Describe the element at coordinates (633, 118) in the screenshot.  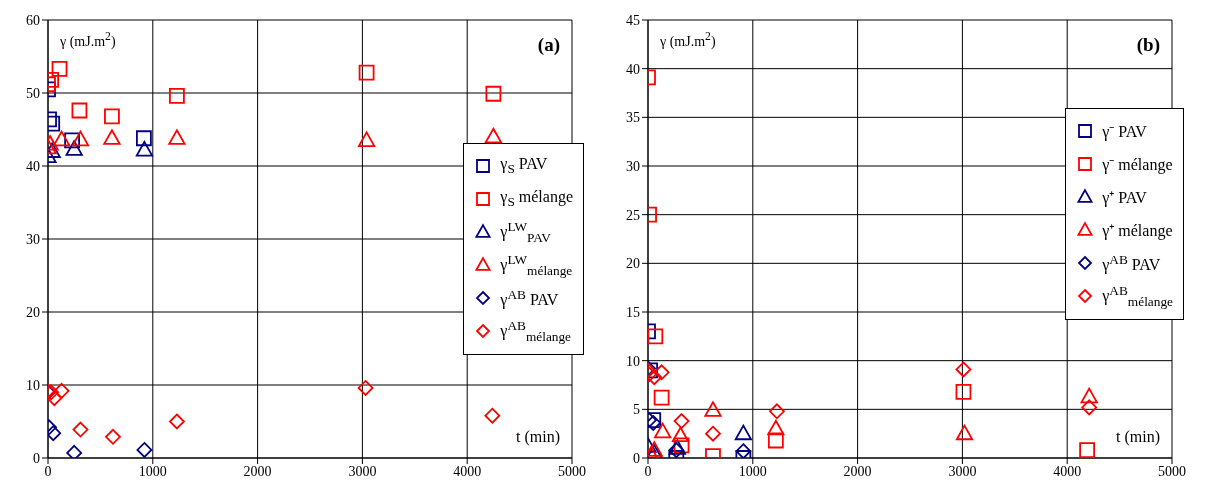
I see `y-tick-label: 35` at that location.